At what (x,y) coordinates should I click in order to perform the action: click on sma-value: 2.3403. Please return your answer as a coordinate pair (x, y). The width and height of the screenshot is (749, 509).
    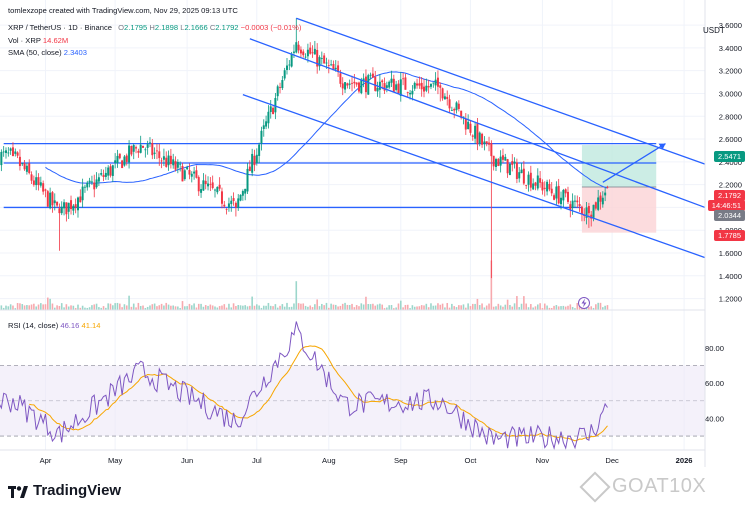
    Looking at the image, I should click on (75, 52).